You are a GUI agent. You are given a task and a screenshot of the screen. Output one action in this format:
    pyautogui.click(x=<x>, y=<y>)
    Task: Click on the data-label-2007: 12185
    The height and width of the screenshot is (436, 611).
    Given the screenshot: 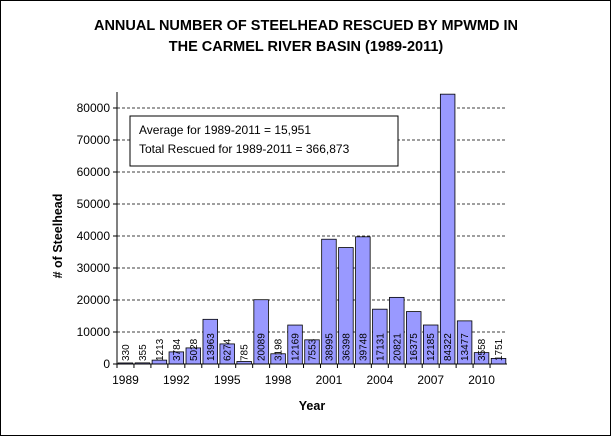 What is the action you would take?
    pyautogui.click(x=431, y=347)
    